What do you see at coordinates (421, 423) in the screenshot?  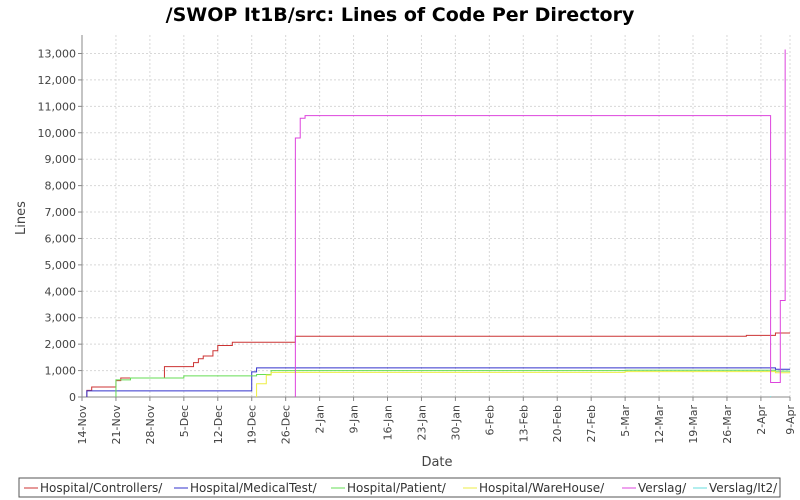 I see `x-tick-label: 23-Jan` at bounding box center [421, 423].